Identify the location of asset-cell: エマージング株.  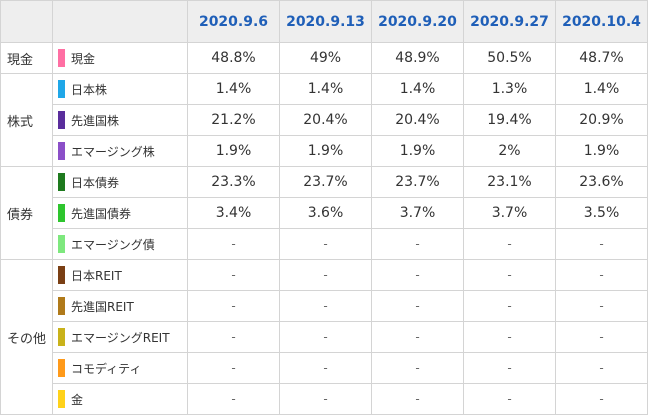
(120, 151).